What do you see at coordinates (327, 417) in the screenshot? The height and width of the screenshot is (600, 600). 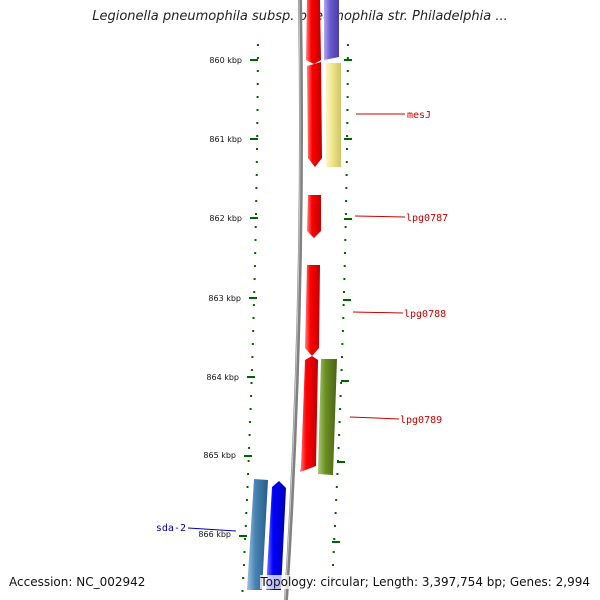 I see `gene-feature-olive` at bounding box center [327, 417].